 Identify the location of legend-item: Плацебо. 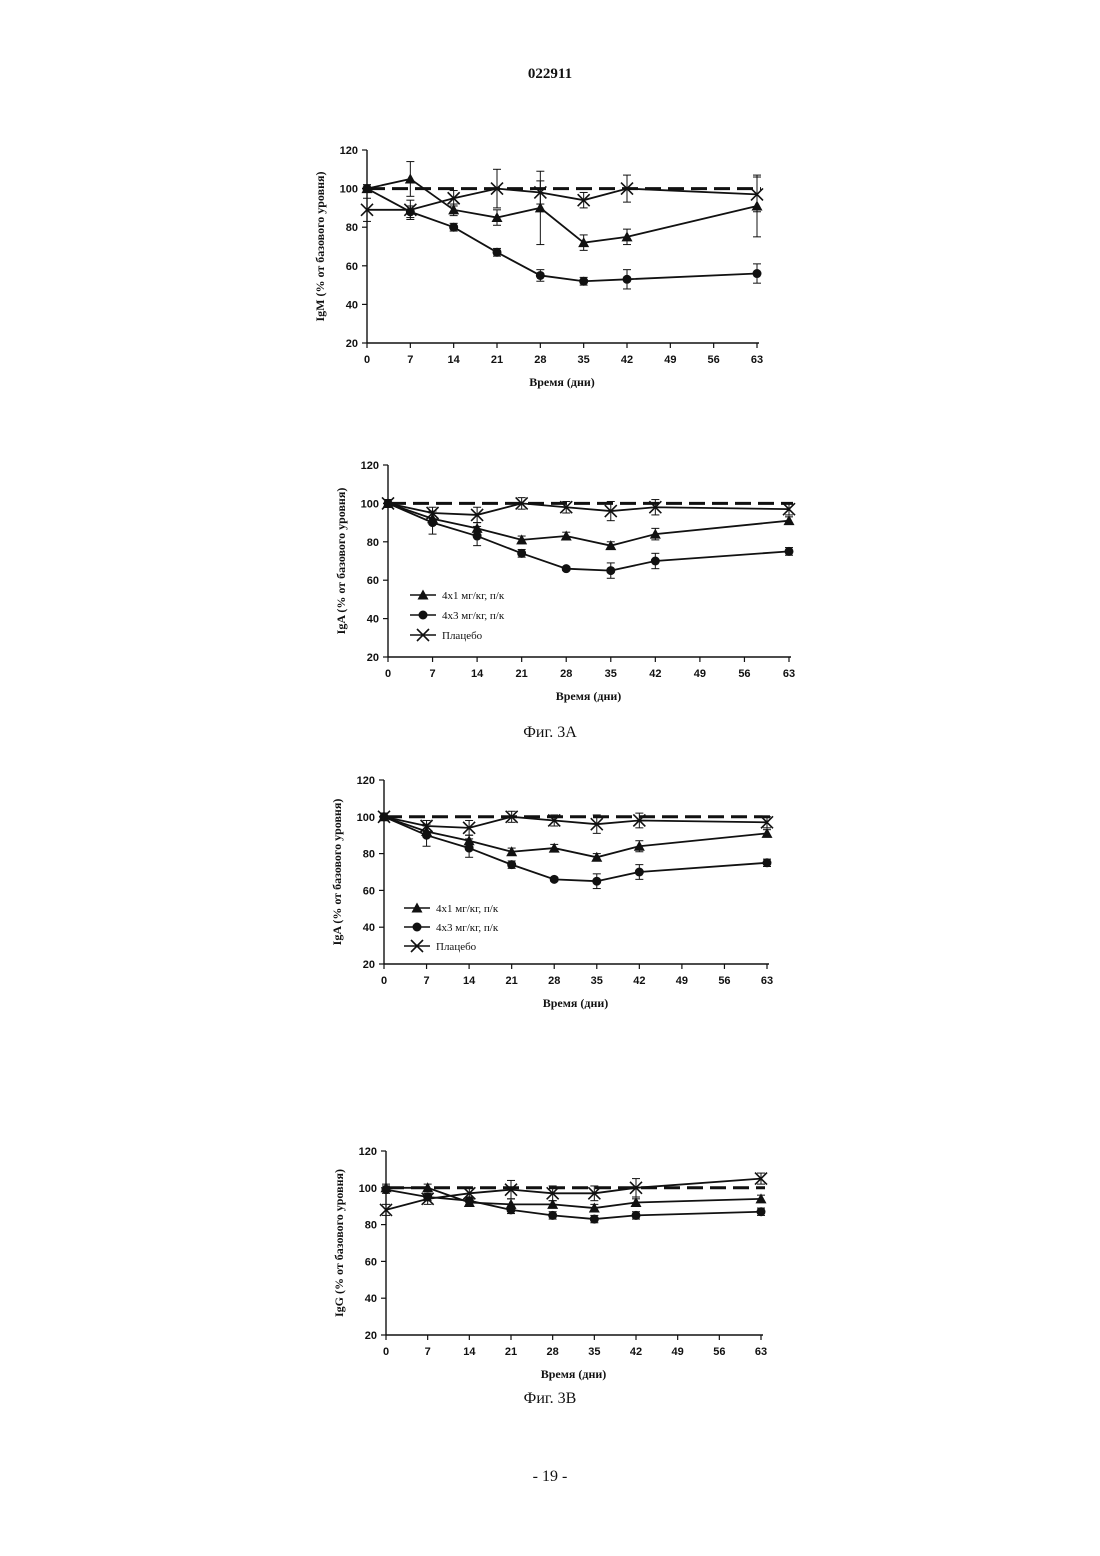
(440, 946).